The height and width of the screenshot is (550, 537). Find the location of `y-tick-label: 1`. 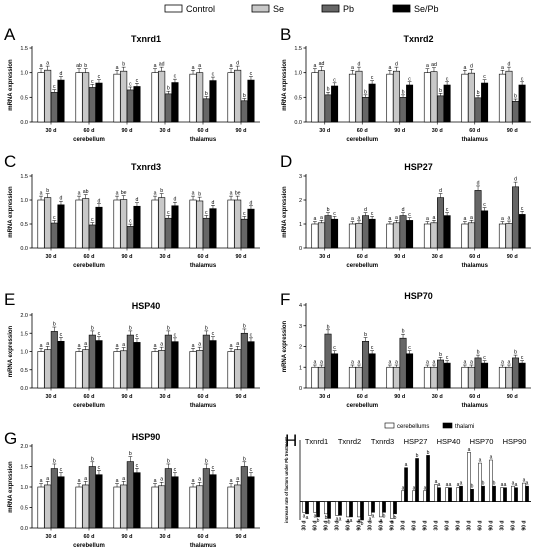

y-tick-label: 1 is located at coordinates (300, 368).